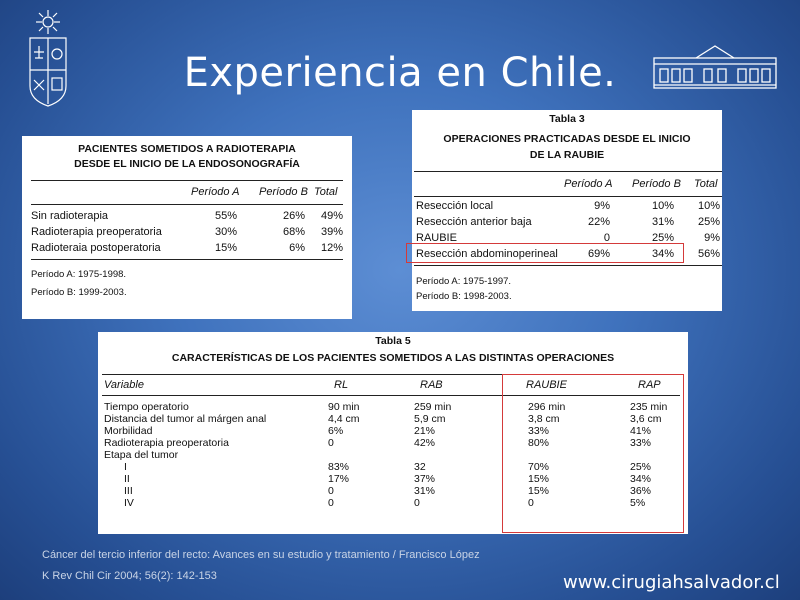 The image size is (800, 600). Describe the element at coordinates (341, 385) in the screenshot. I see `column-header: RL` at that location.